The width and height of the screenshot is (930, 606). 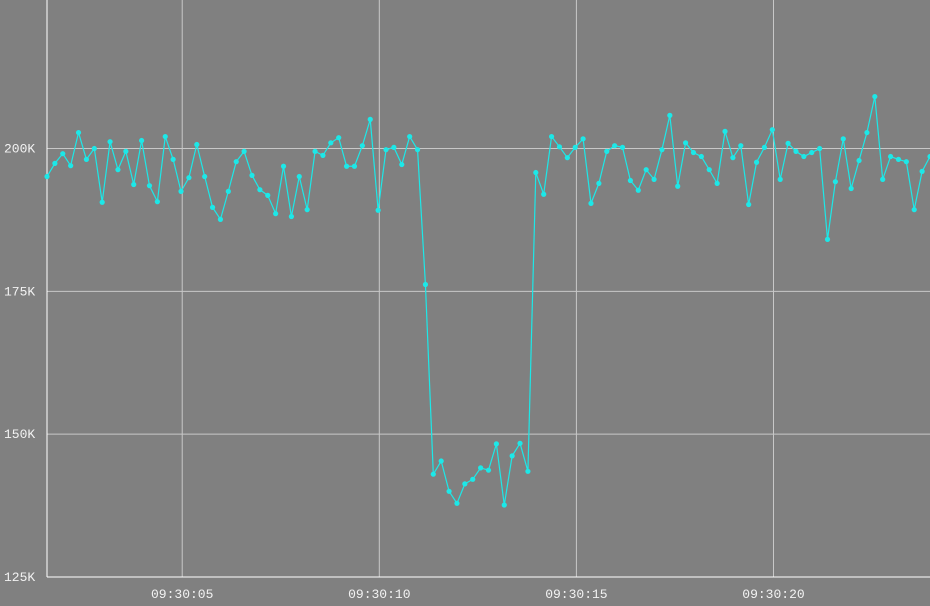 I want to click on y-tick-label: 125K, so click(x=19, y=577).